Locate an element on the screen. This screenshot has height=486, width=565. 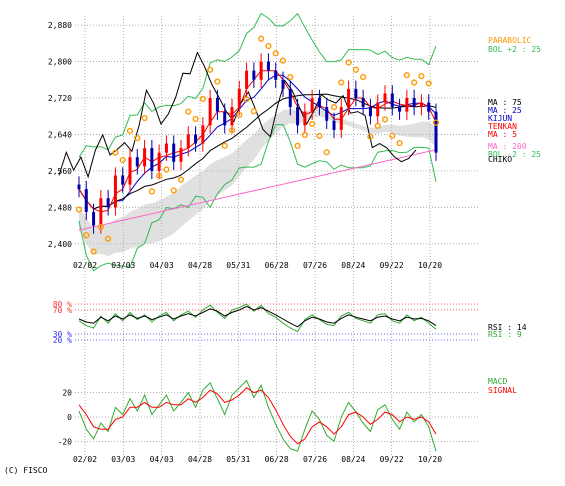
price-y-tick: 2,560 is located at coordinates (60, 171).